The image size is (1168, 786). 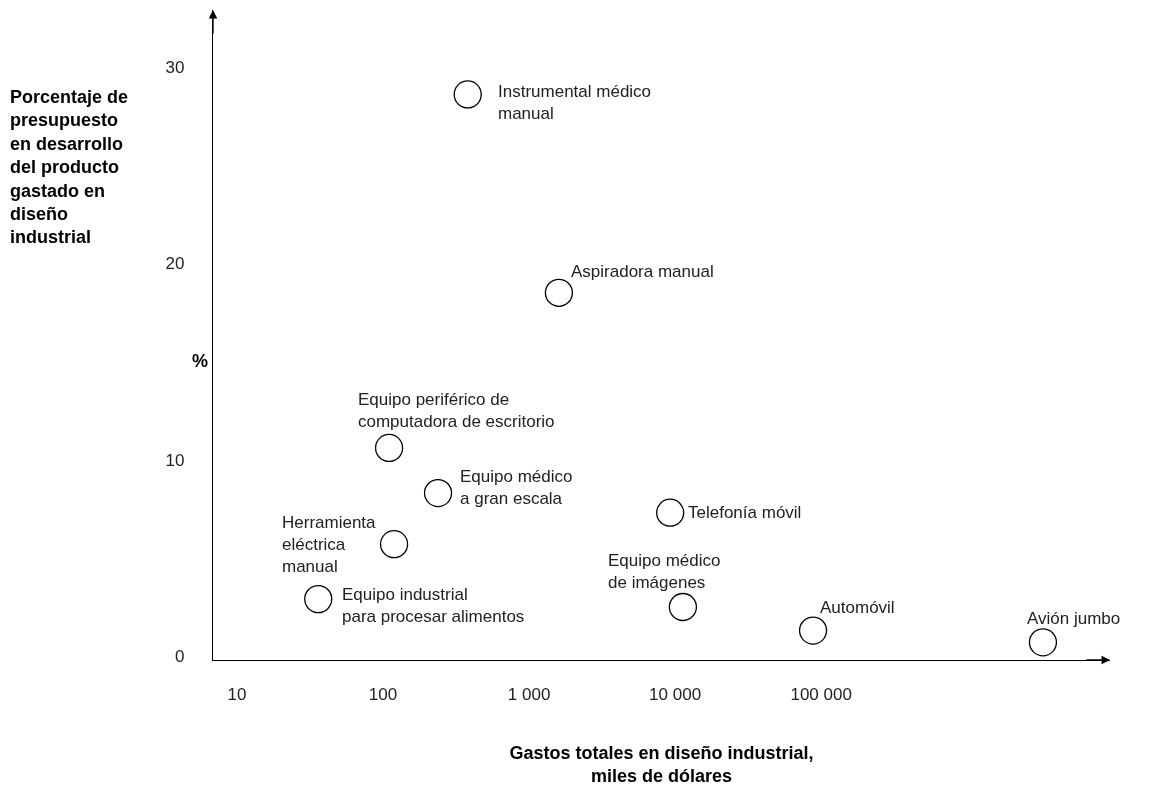 I want to click on y-axis-title: Porcentaje de presupuesto en desarrollo del producto gastado en diseño industrial, so click(x=69, y=167).